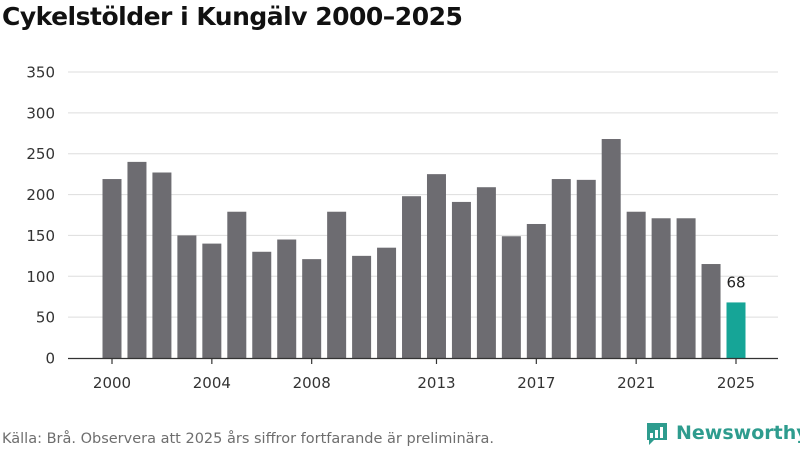  I want to click on x-tick-label: 2004, so click(212, 383).